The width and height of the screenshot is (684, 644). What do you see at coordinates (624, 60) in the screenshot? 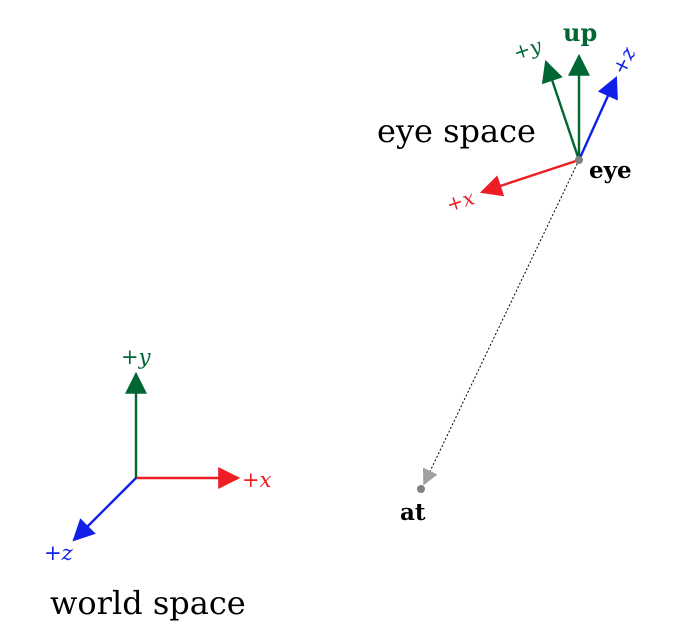
I see `eye-z-label: +z` at bounding box center [624, 60].